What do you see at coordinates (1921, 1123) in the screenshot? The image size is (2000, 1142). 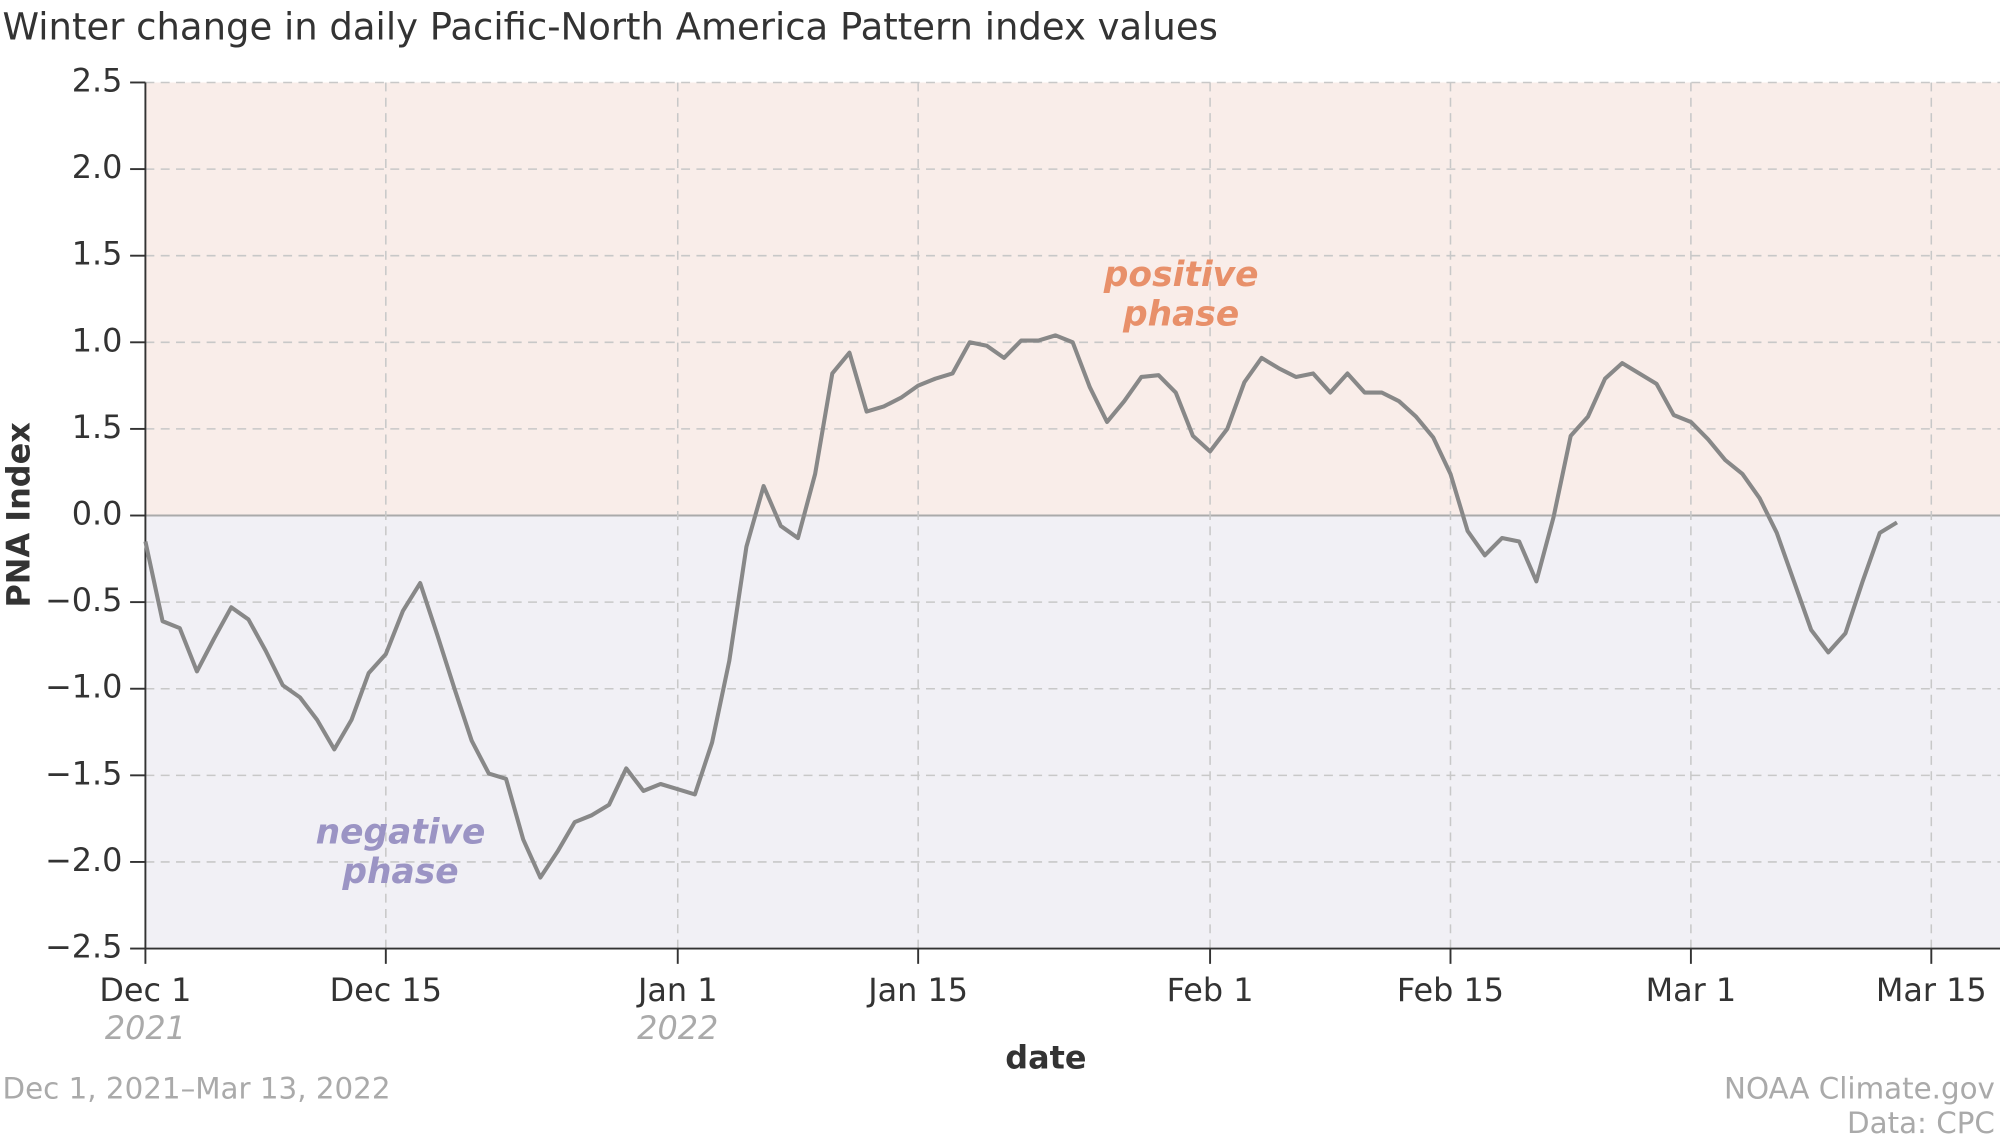 I see `credit: Data: CPC` at bounding box center [1921, 1123].